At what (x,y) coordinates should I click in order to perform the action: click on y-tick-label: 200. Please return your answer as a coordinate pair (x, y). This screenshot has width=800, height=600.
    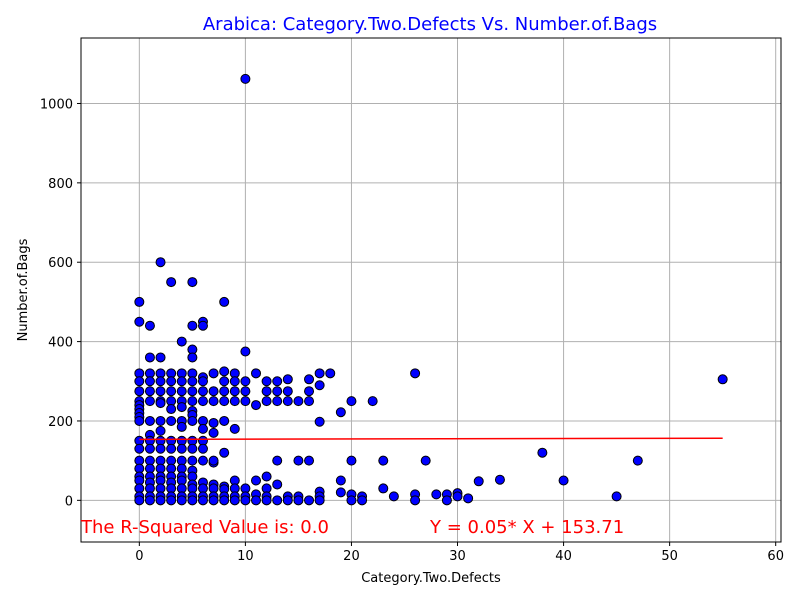
    Looking at the image, I should click on (60, 422).